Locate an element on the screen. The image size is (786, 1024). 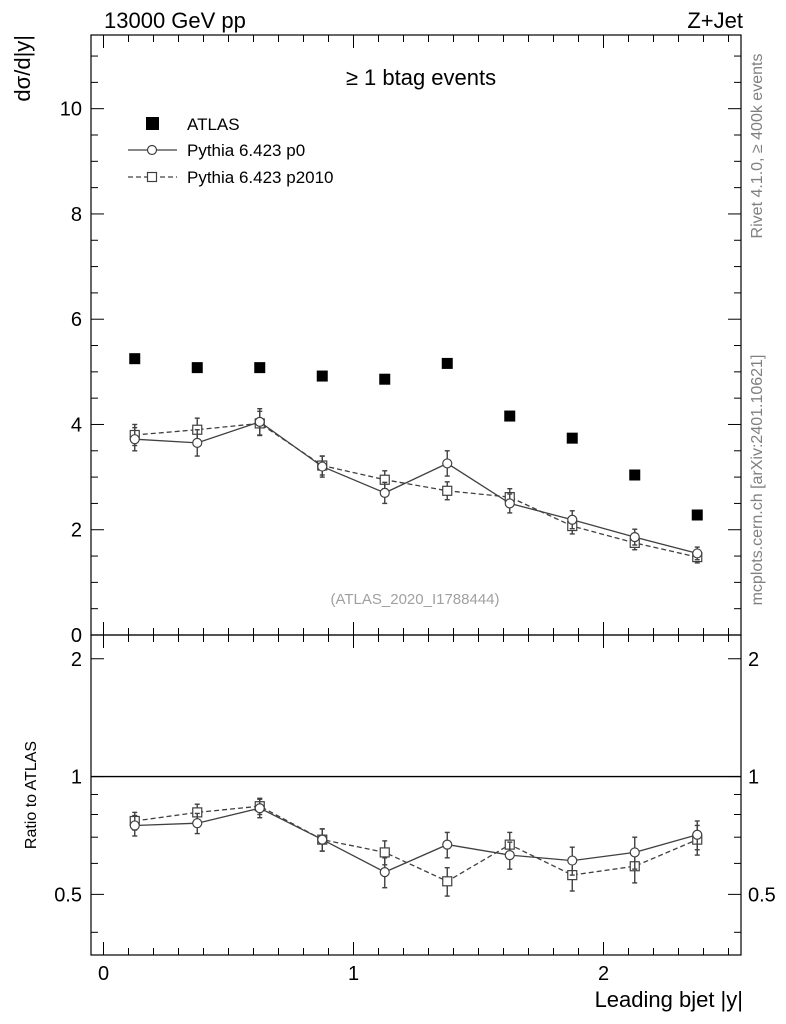
legend-p0-marker is located at coordinates (152, 150).